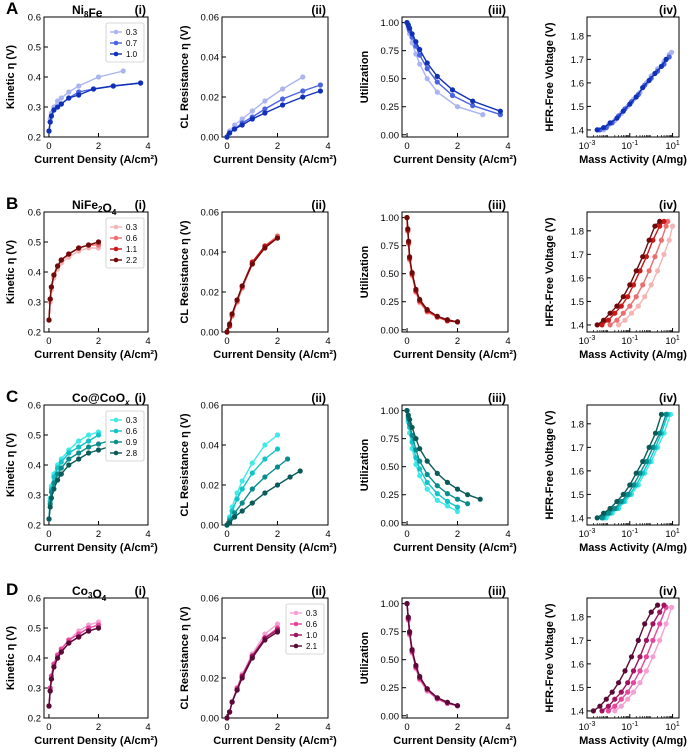 The width and height of the screenshot is (700, 752). What do you see at coordinates (34, 599) in the screenshot?
I see `y-tick-label: 0.6` at bounding box center [34, 599].